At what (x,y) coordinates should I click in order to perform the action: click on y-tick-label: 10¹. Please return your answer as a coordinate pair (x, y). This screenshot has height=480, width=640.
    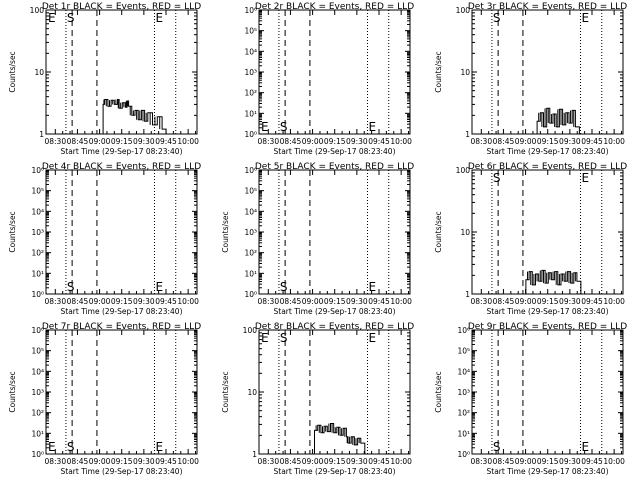
    Looking at the image, I should click on (463, 433).